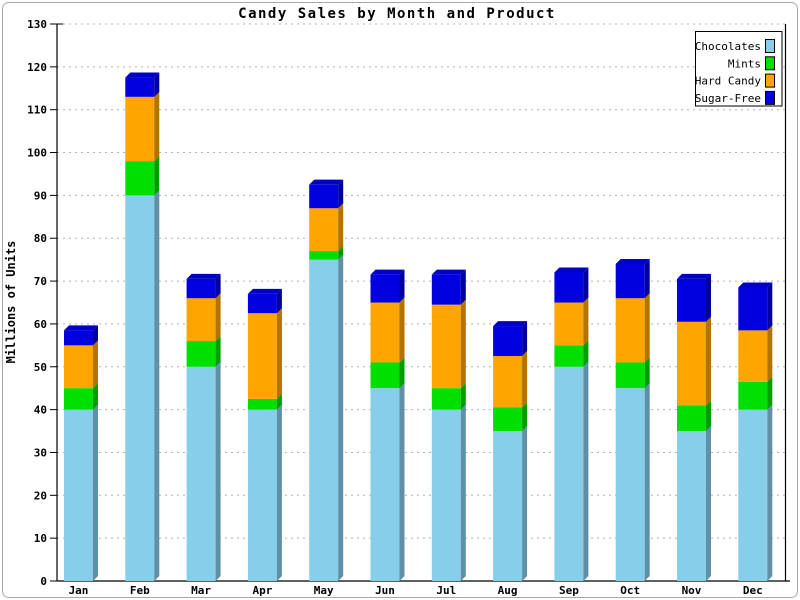 This screenshot has height=600, width=800. Describe the element at coordinates (508, 506) in the screenshot. I see `bar-segment-Aug-Chocolates` at that location.